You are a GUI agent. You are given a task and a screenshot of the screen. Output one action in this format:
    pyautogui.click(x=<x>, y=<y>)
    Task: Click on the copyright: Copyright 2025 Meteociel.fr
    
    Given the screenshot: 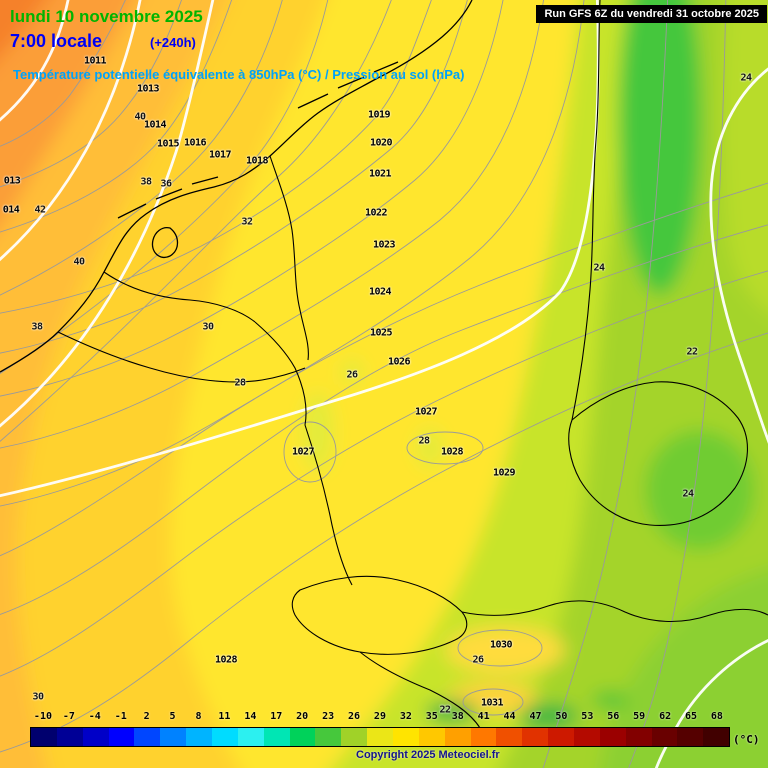 What is the action you would take?
    pyautogui.click(x=428, y=755)
    